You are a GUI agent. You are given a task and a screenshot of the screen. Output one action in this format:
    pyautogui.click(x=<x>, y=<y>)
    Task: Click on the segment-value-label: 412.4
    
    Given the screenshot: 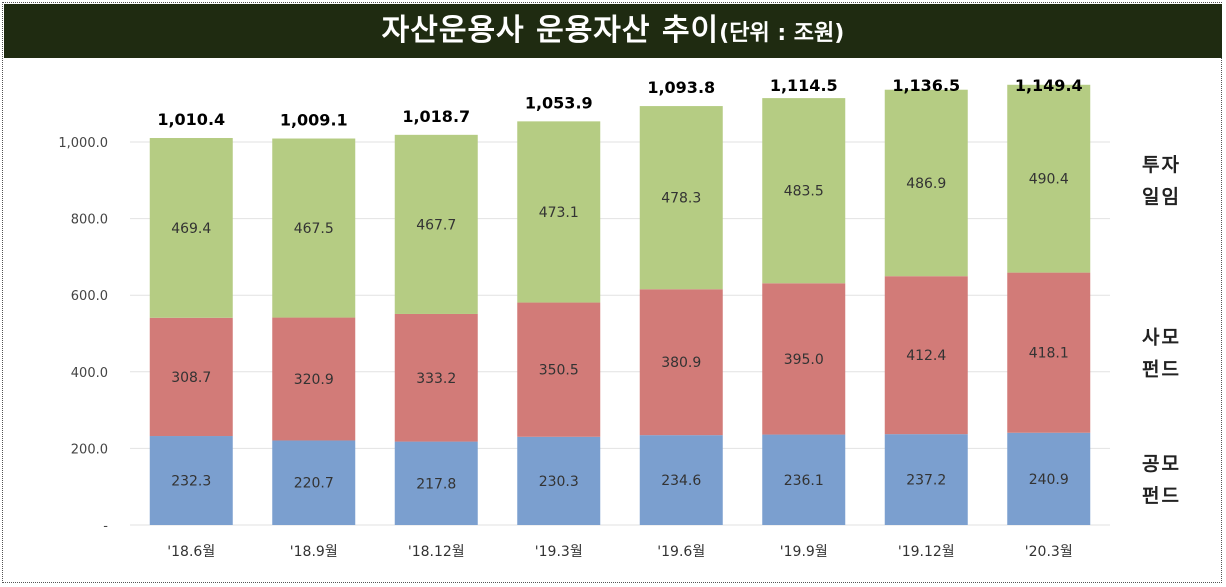 What is the action you would take?
    pyautogui.click(x=926, y=356)
    